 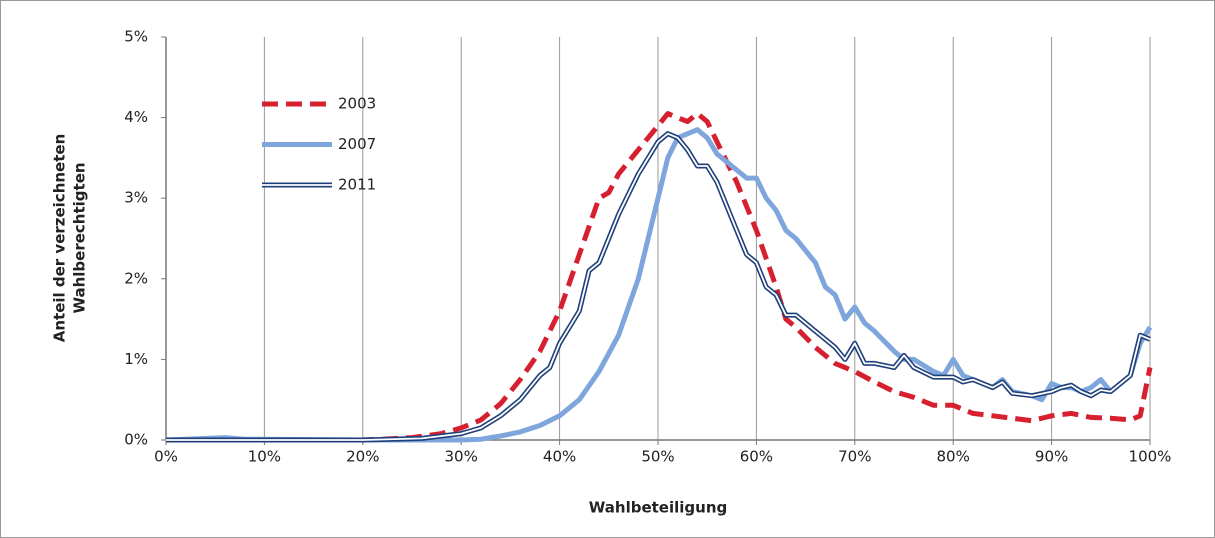 What do you see at coordinates (1150, 457) in the screenshot?
I see `x-tick-label: 100%` at bounding box center [1150, 457].